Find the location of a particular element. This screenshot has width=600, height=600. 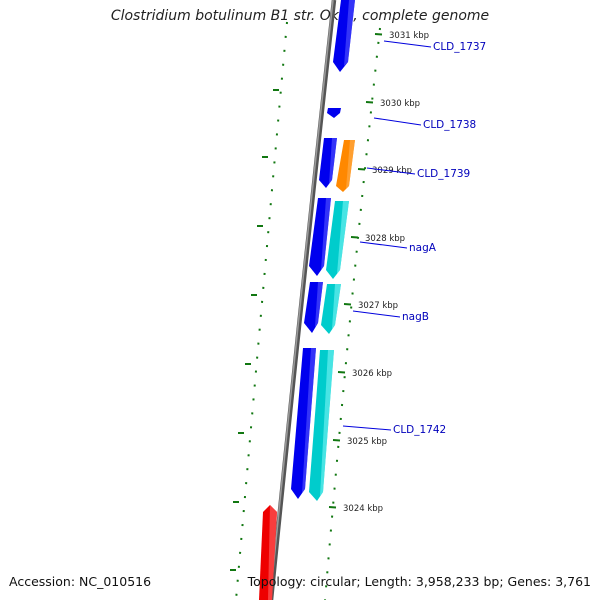

gene-label: CLD_1737 is located at coordinates (459, 47).